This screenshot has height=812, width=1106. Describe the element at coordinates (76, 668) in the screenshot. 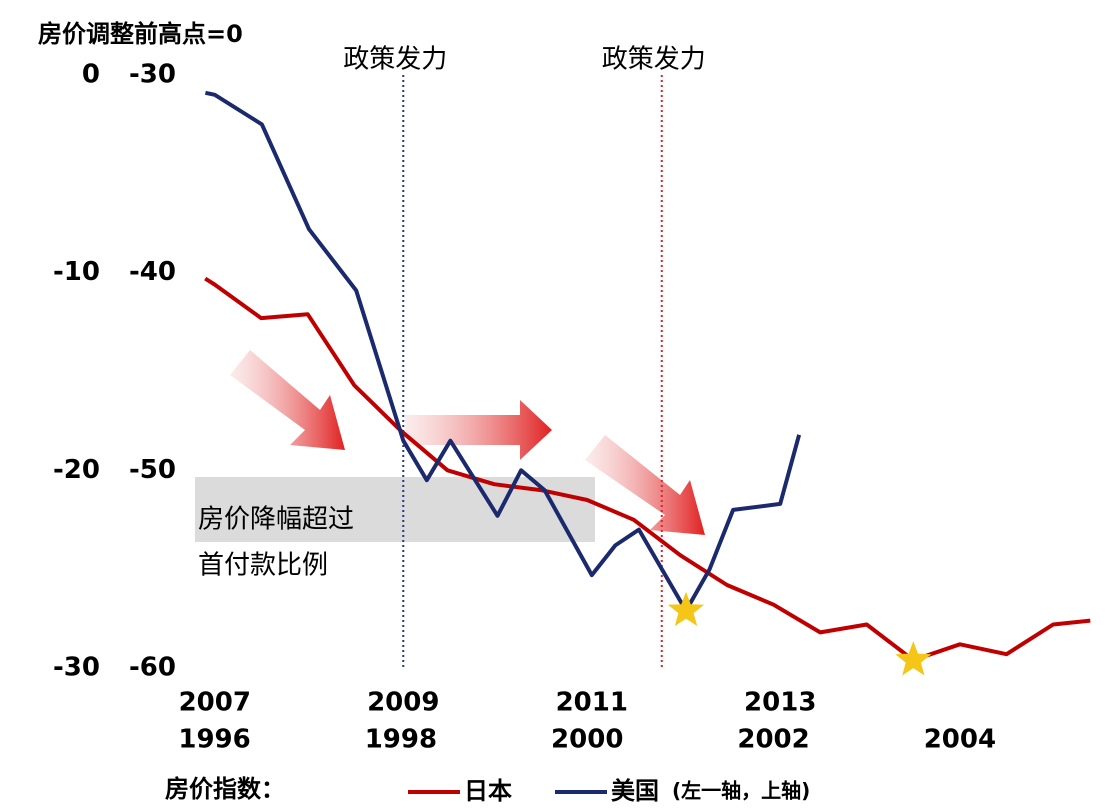

I see `y-tick-label: -30` at that location.